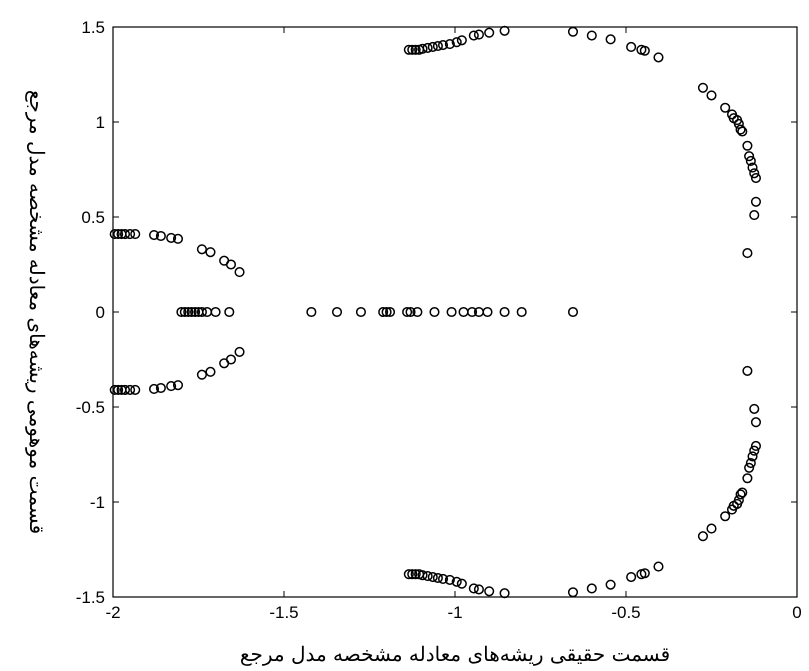  What do you see at coordinates (90, 407) in the screenshot?
I see `y-tick-label: -0.5` at bounding box center [90, 407].